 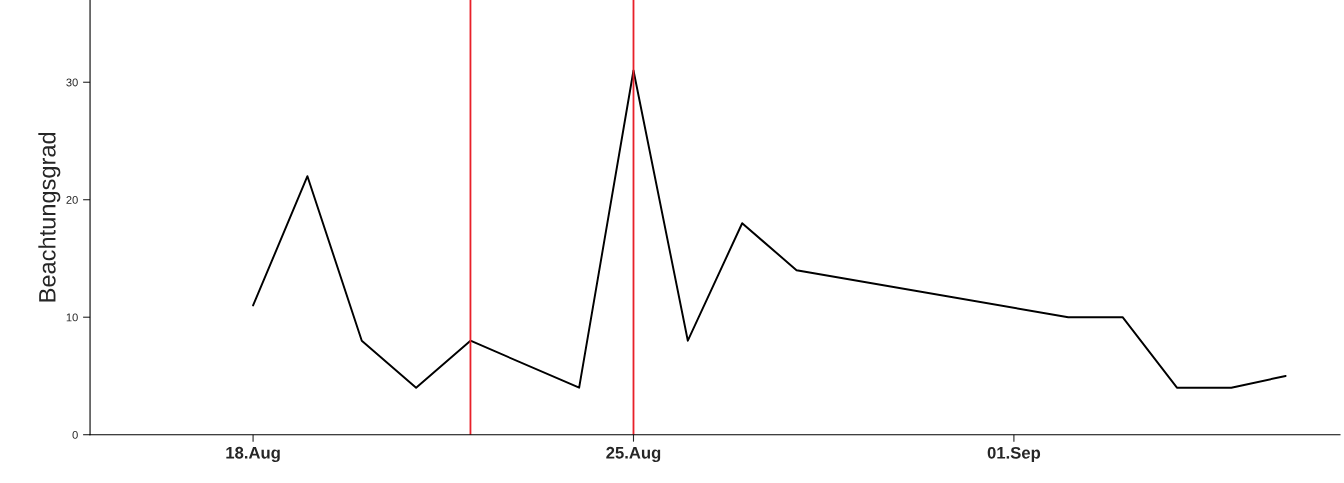 What do you see at coordinates (253, 454) in the screenshot?
I see `x-tick-label: 18.Aug` at bounding box center [253, 454].